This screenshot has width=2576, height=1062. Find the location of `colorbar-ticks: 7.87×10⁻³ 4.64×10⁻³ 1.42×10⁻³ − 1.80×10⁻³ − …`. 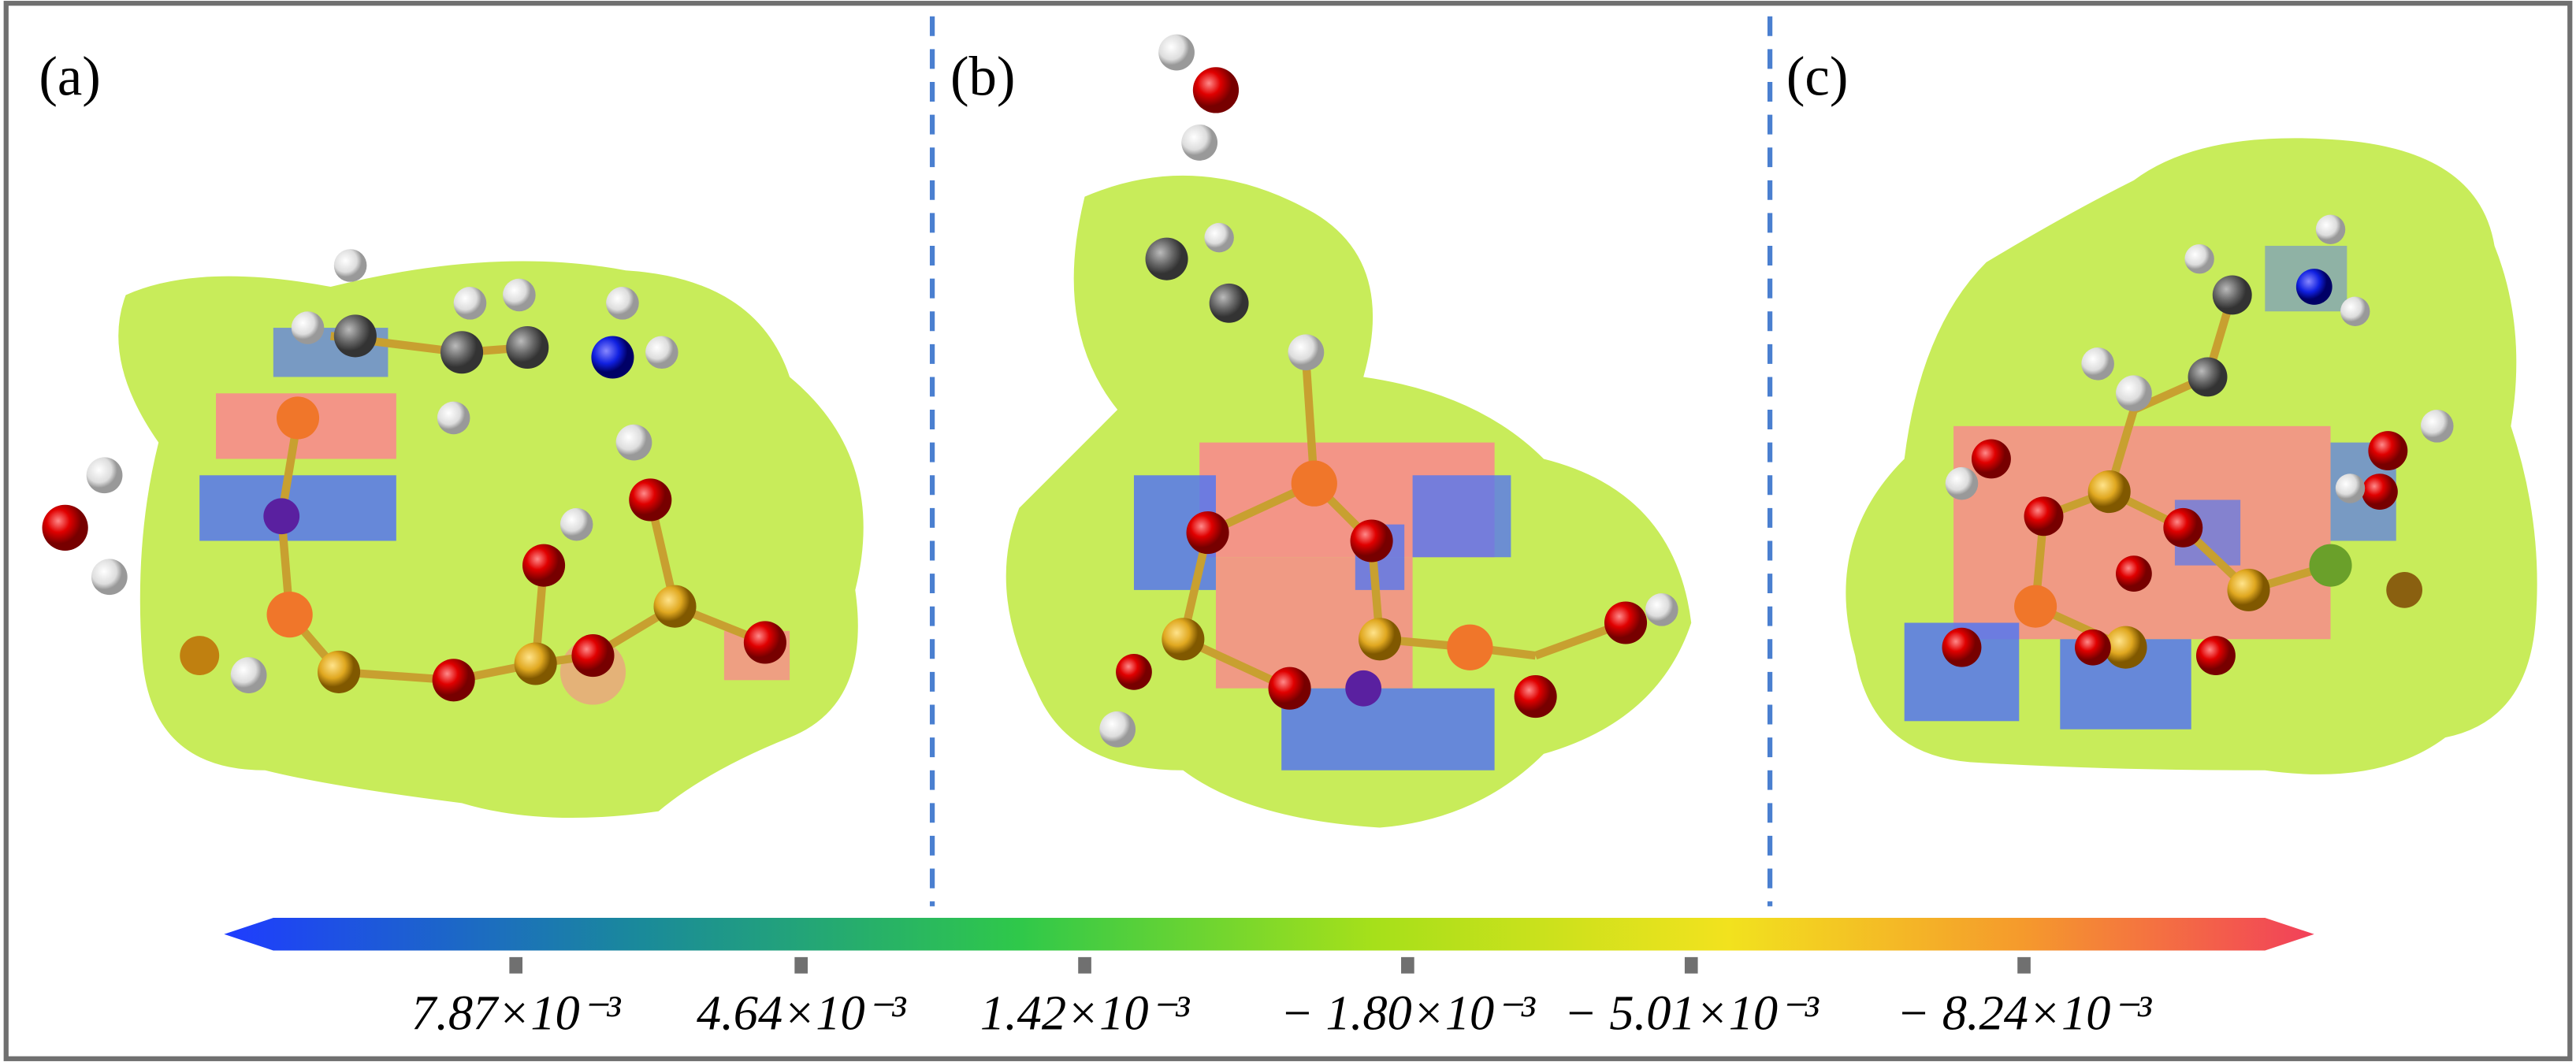

colorbar-ticks: 7.87×10⁻³ 4.64×10⁻³ 1.42×10⁻³ − 1.80×10⁻³ − … is located at coordinates (1281, 998).